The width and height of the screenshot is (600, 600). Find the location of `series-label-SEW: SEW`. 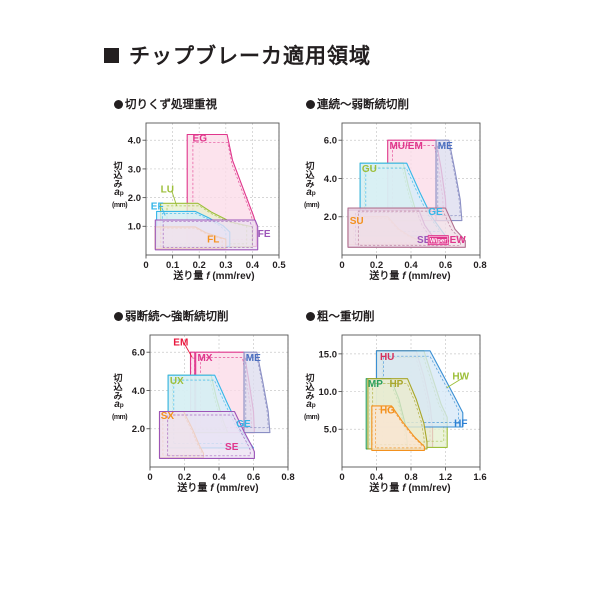

series-label-SEW: SEW is located at coordinates (454, 240).